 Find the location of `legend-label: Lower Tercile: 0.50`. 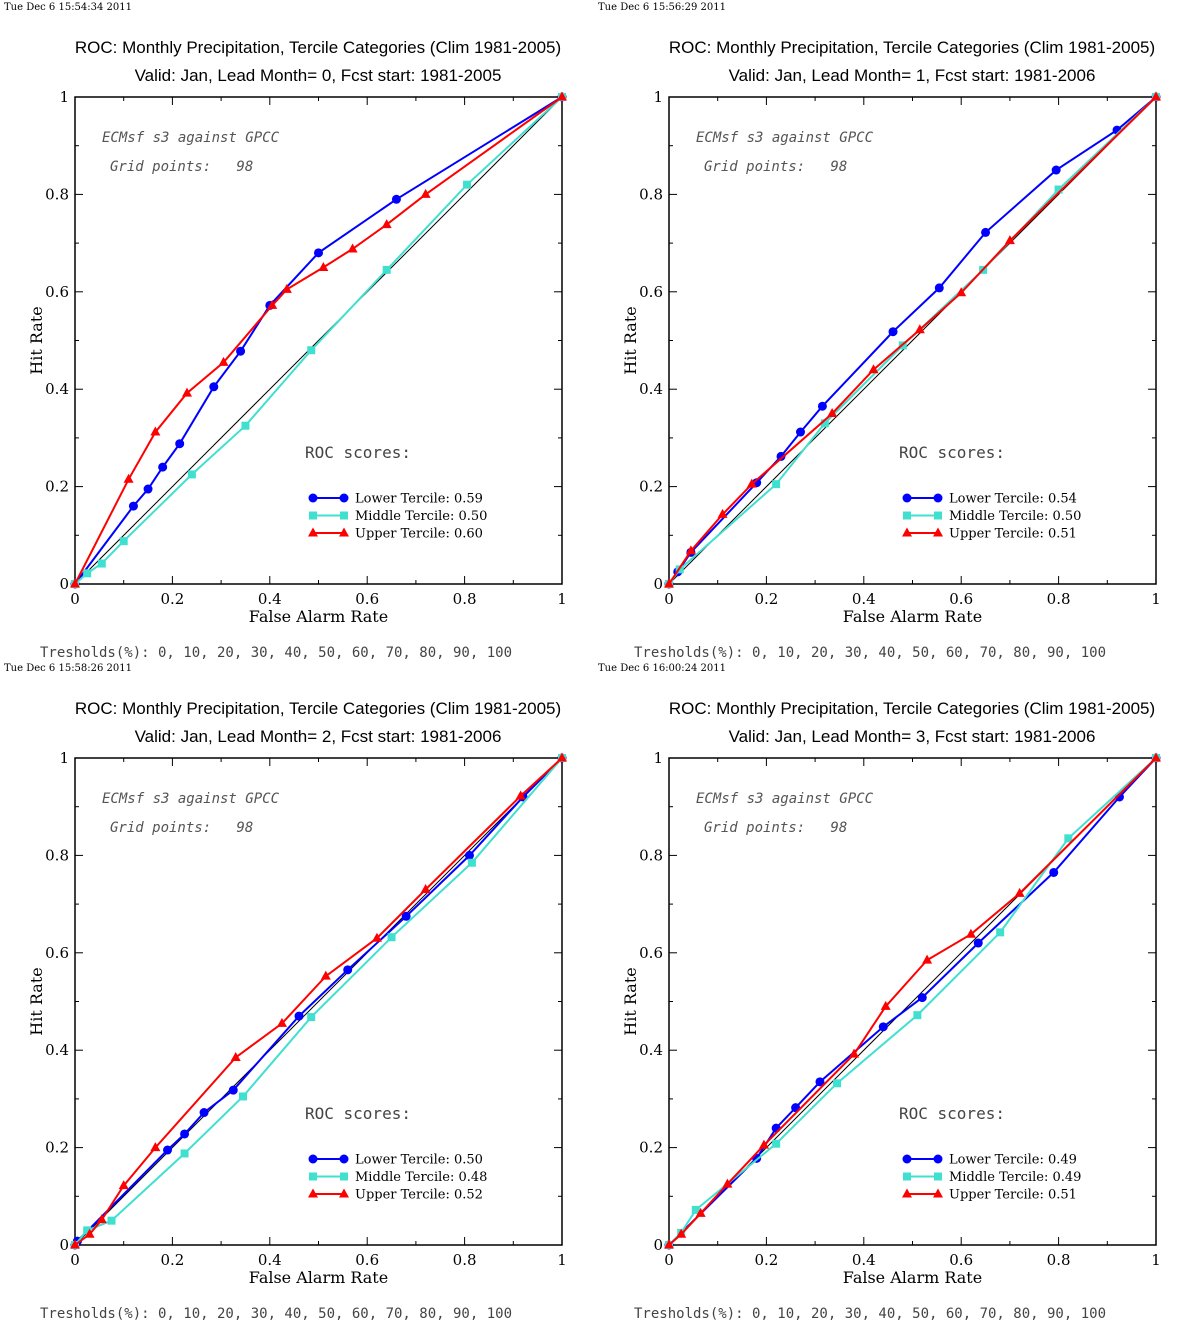

legend-label: Lower Tercile: 0.50 is located at coordinates (419, 1160).